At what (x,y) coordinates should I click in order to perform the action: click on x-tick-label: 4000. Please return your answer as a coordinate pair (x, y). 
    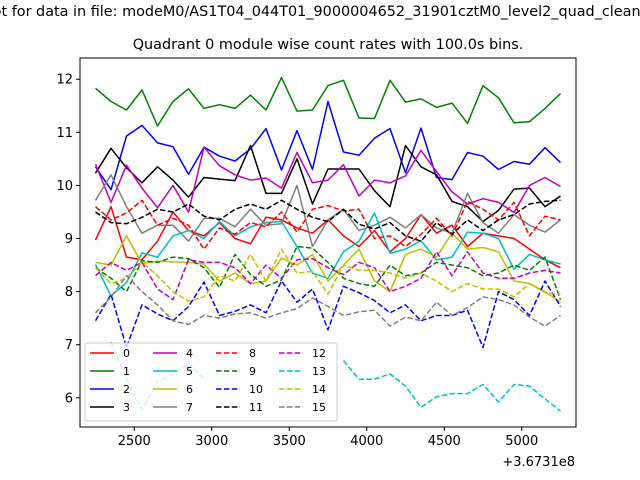
    Looking at the image, I should click on (366, 441).